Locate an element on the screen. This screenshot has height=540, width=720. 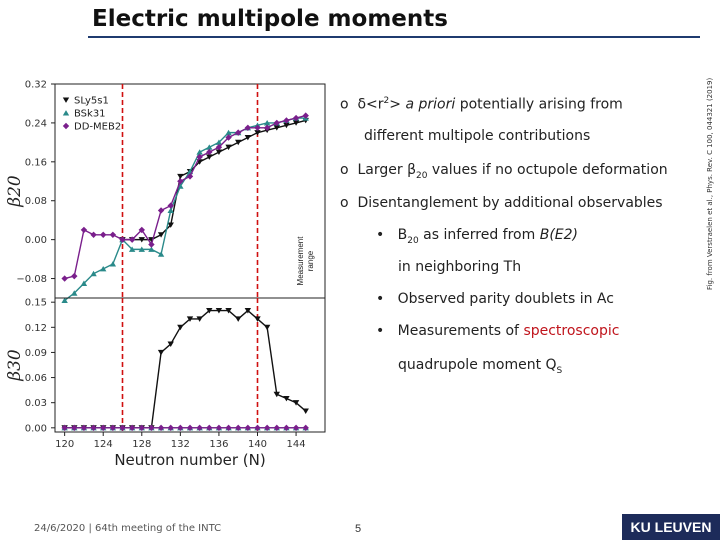
y-tick-label: 0.15 is located at coordinates (36, 303).